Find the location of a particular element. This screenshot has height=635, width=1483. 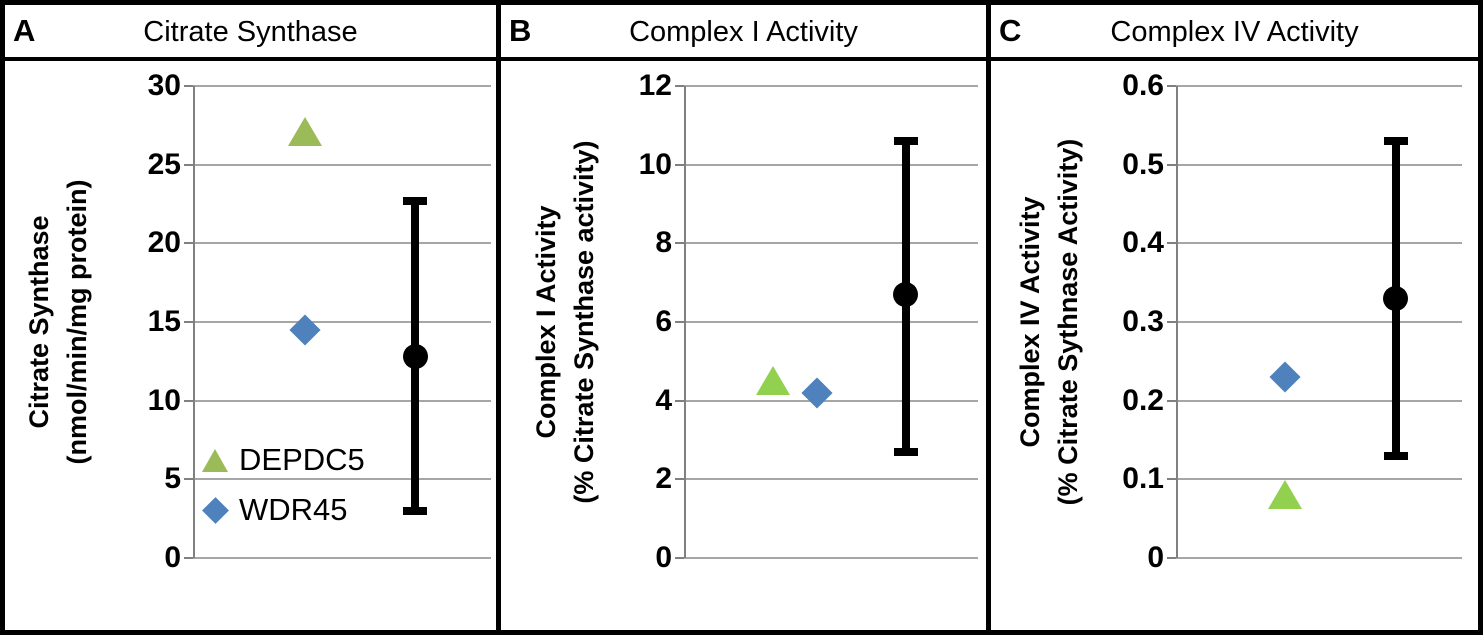

ytick-label: 6 is located at coordinates (663, 321).